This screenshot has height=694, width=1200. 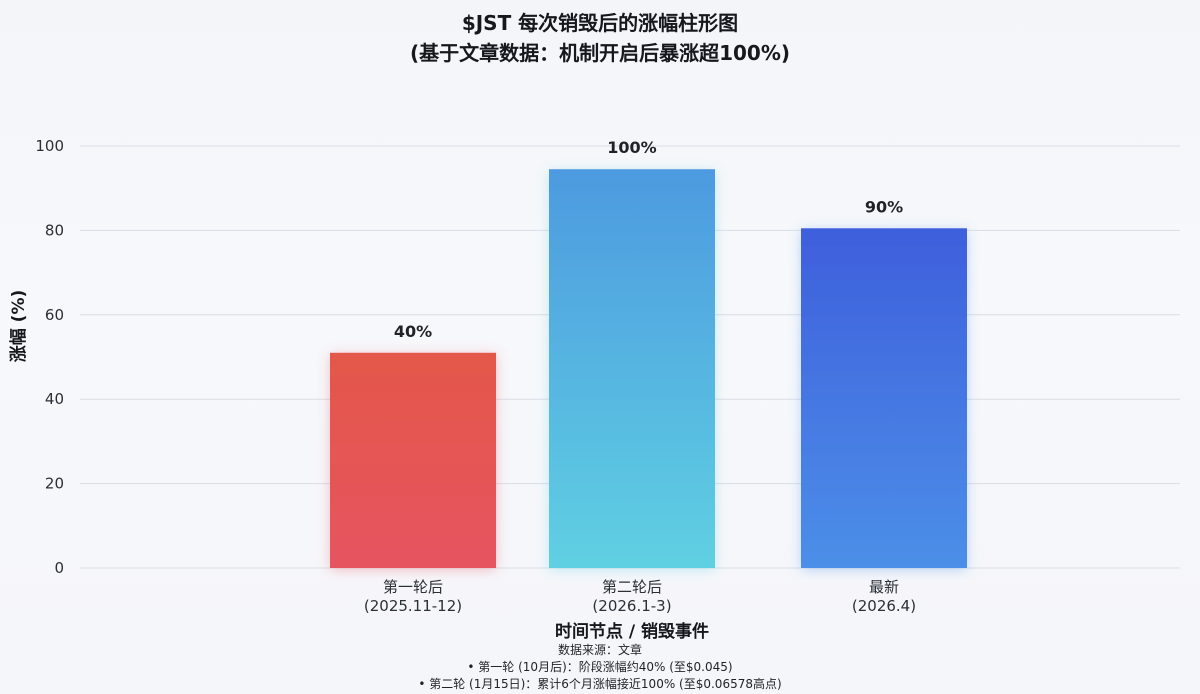 What do you see at coordinates (600, 23) in the screenshot?
I see `chart-title: $JST 每次销毁后的涨幅柱形图` at bounding box center [600, 23].